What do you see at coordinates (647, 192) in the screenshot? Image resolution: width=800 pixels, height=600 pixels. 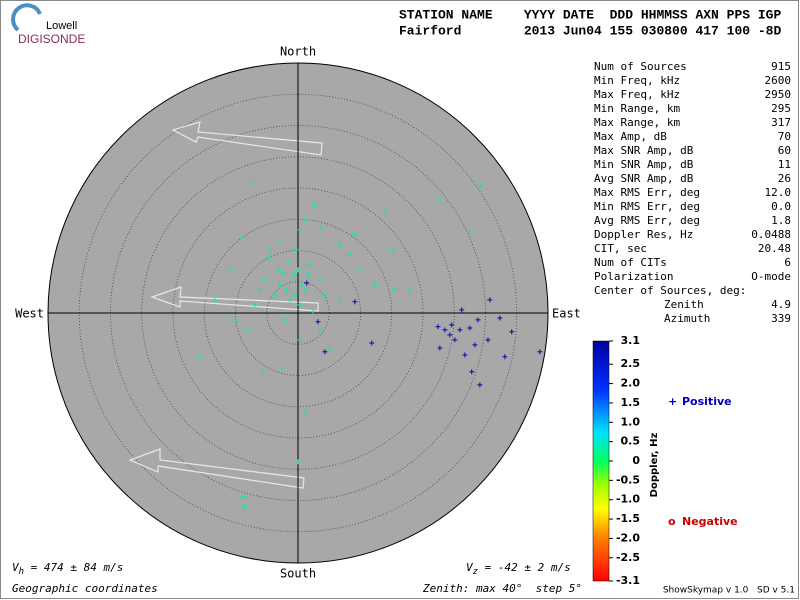 I see `stat-label: Max RMS Err, deg` at bounding box center [647, 192].